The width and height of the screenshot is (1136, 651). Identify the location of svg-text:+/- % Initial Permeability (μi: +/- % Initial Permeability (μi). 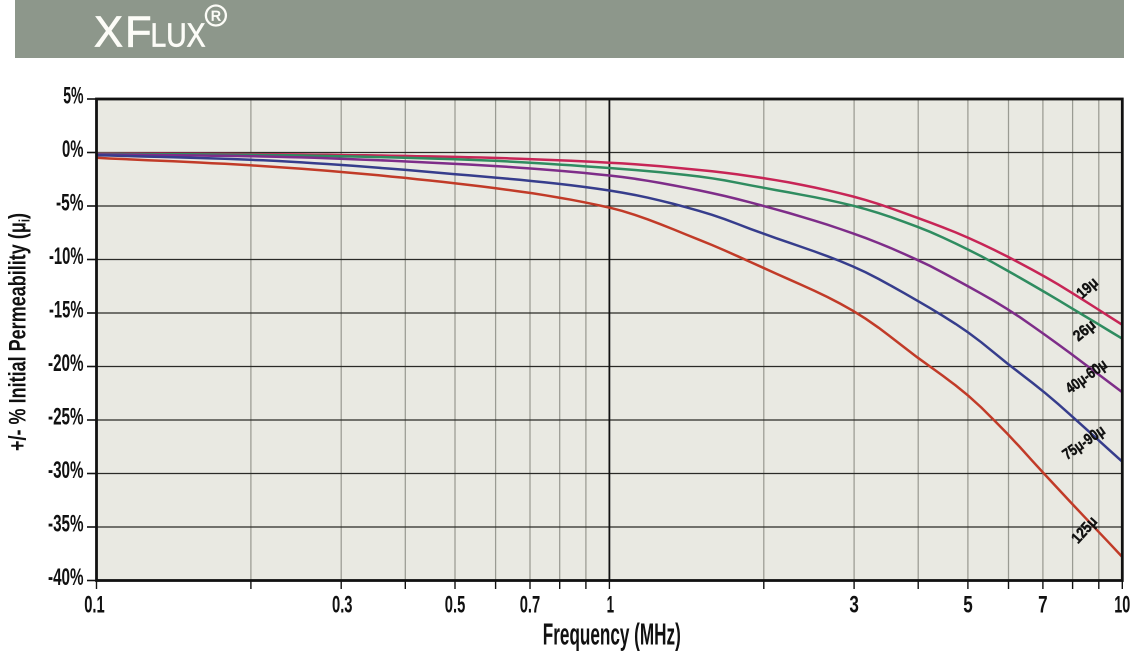
(19, 332).